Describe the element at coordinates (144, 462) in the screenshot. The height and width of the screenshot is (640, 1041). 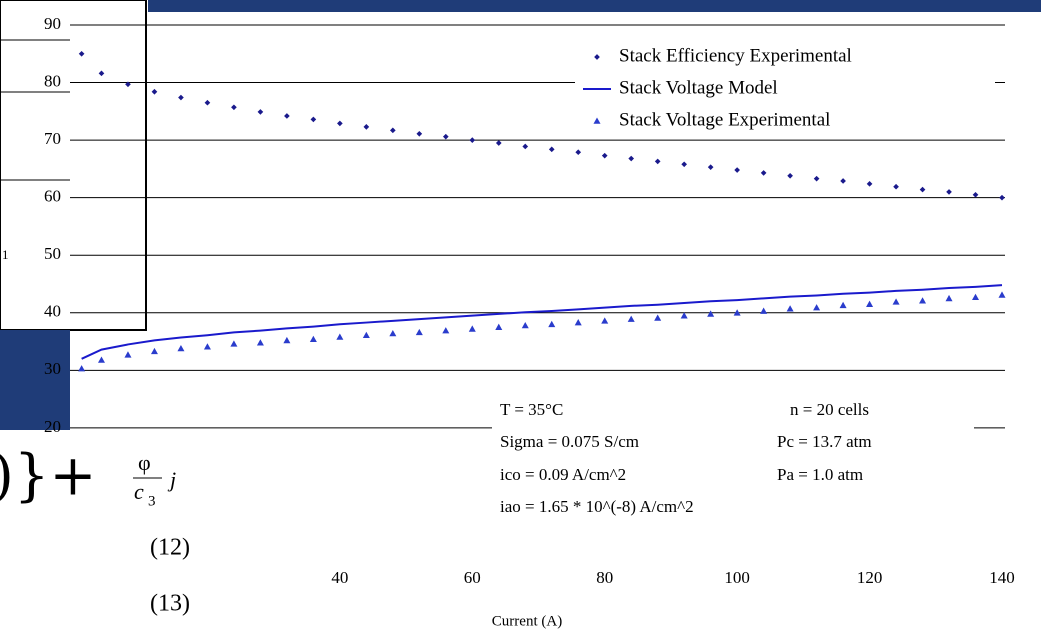
I see `fragment: φ` at that location.